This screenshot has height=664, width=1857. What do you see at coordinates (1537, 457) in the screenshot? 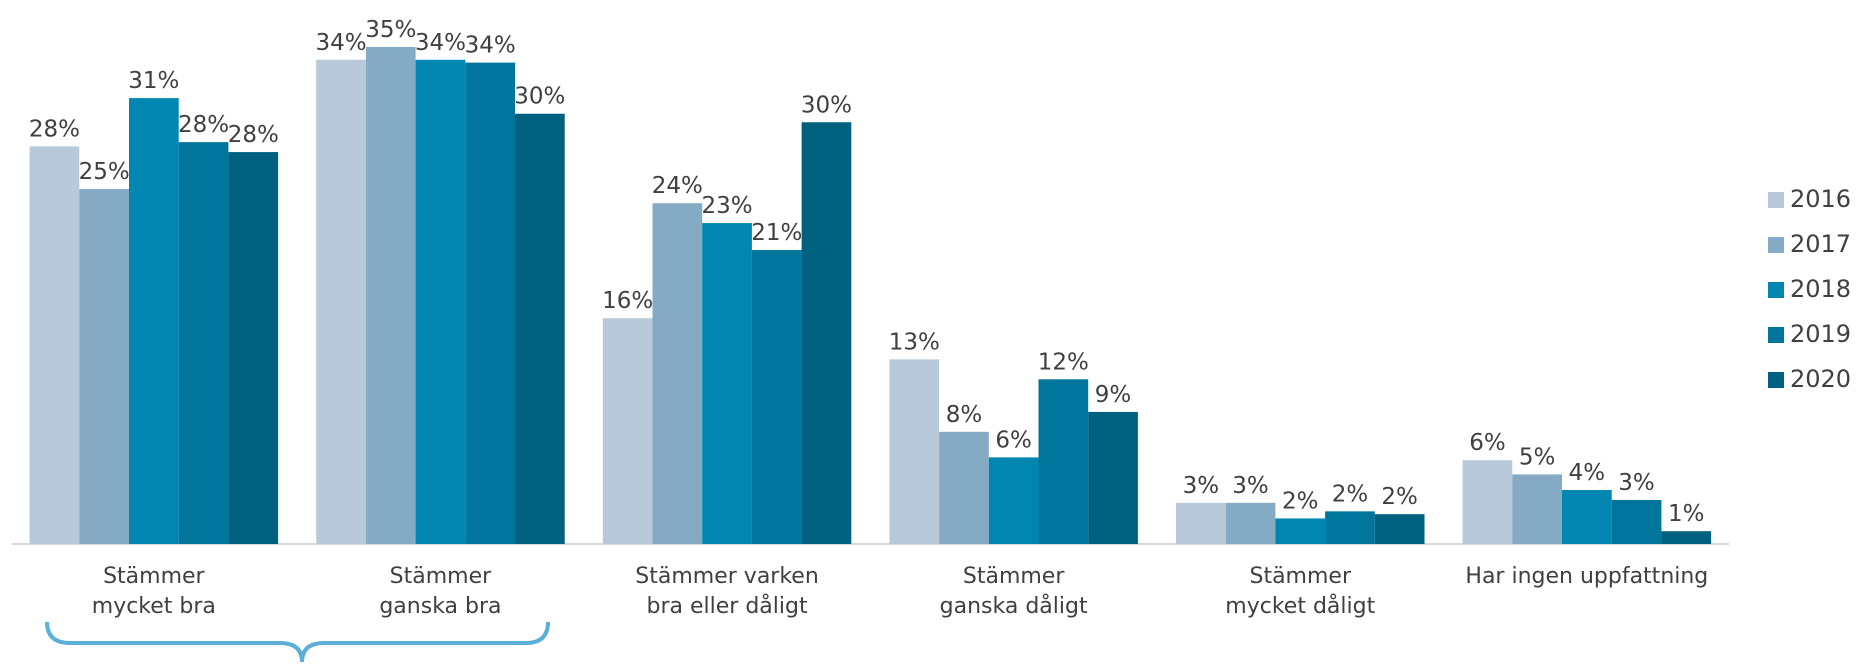
I see `data-label: 5%` at bounding box center [1537, 457].